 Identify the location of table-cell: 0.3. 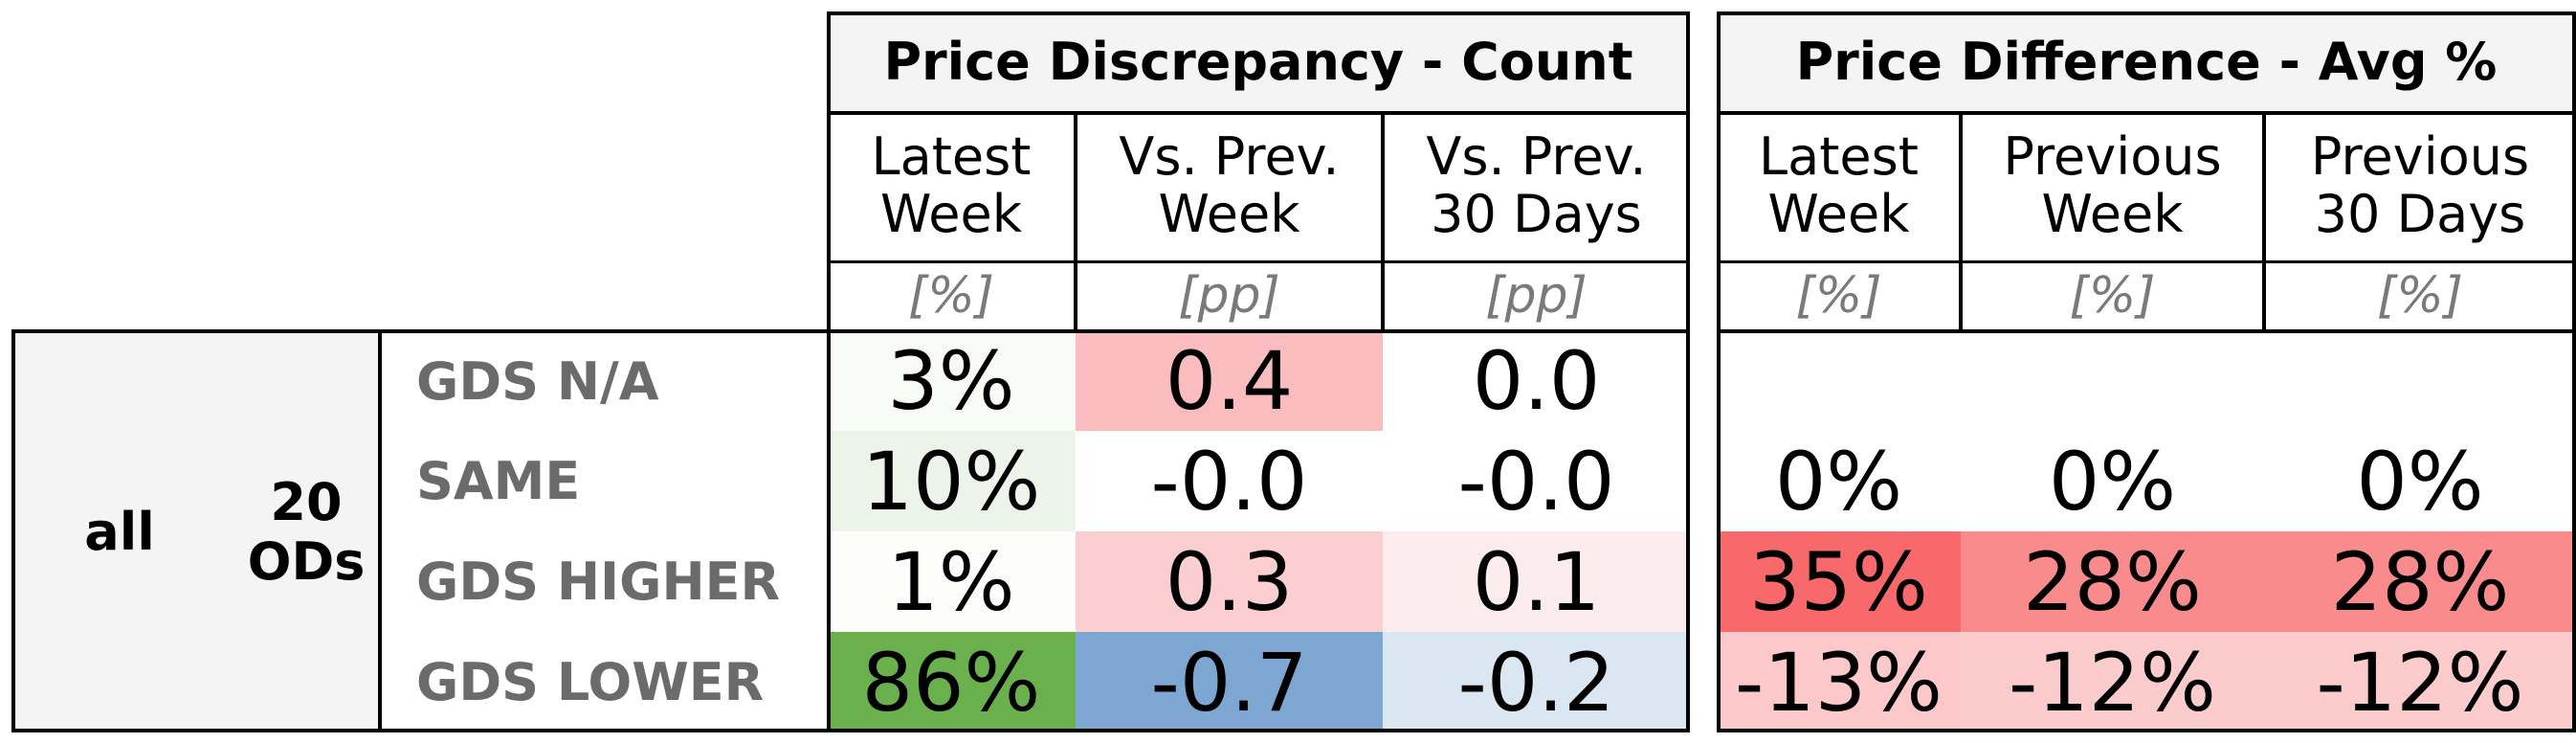
(1229, 581).